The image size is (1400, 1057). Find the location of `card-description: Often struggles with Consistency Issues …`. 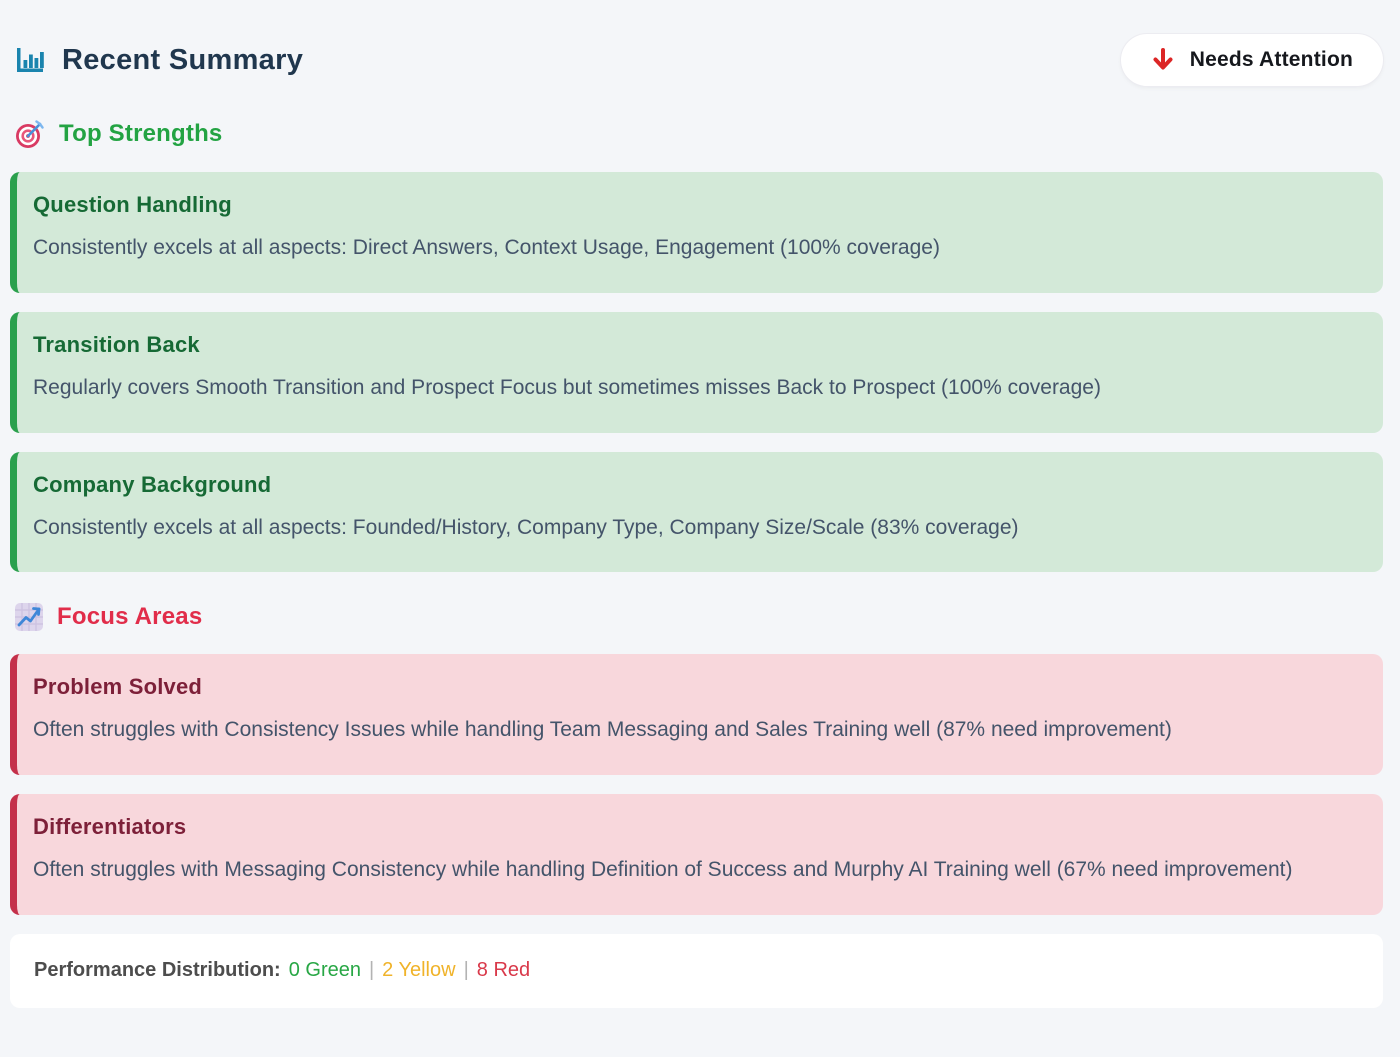

card-description: Often struggles with Consistency Issues … is located at coordinates (602, 730).